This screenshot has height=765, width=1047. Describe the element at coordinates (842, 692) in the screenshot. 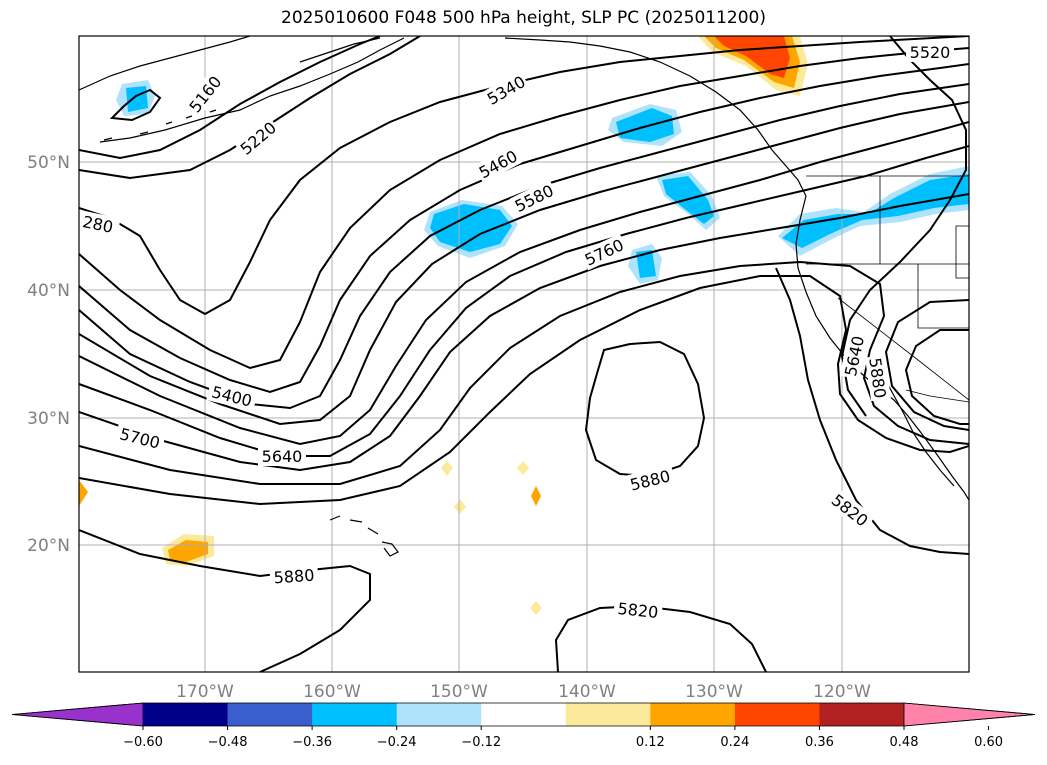

I see `lon-label-120w: 120°W` at that location.